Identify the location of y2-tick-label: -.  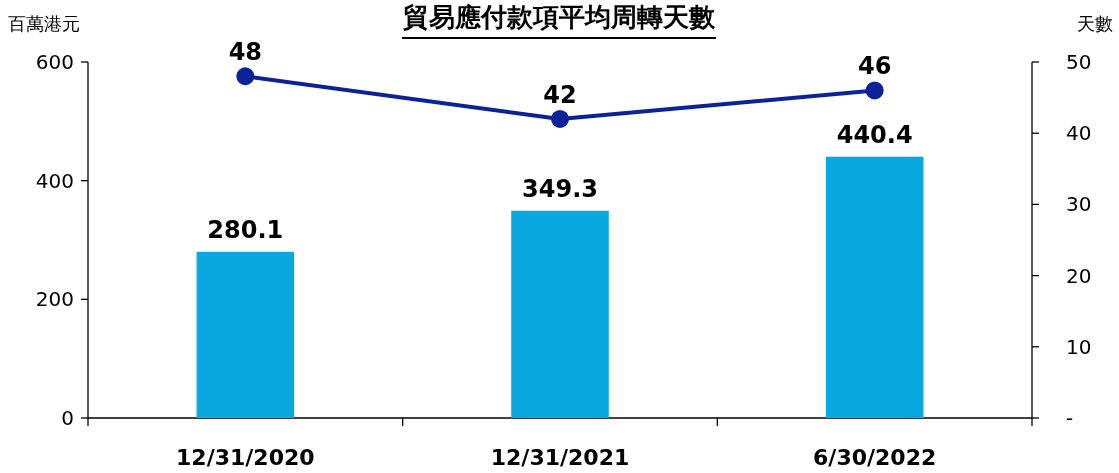
(1070, 418).